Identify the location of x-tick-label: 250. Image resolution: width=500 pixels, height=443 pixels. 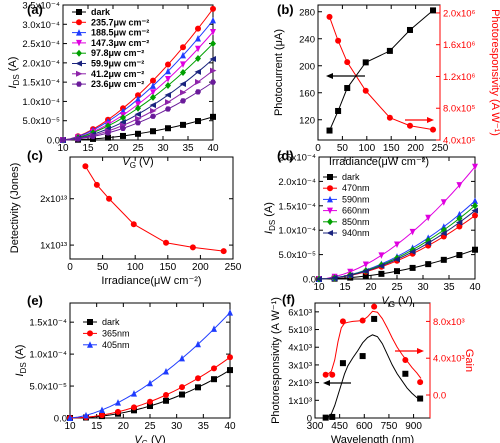
(440, 148).